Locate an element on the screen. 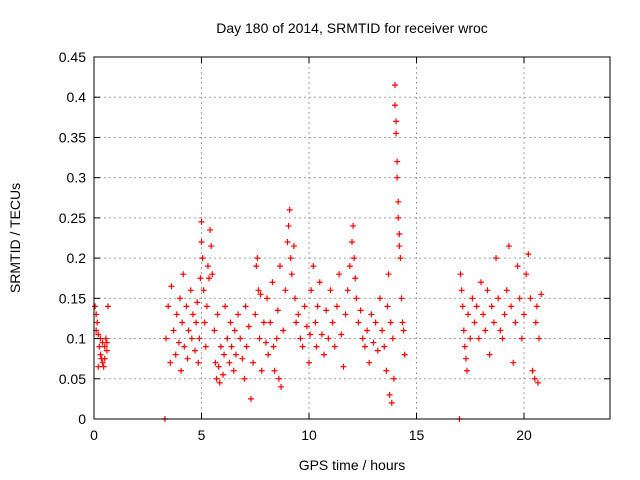  y-tick-label: 0 is located at coordinates (82, 419).